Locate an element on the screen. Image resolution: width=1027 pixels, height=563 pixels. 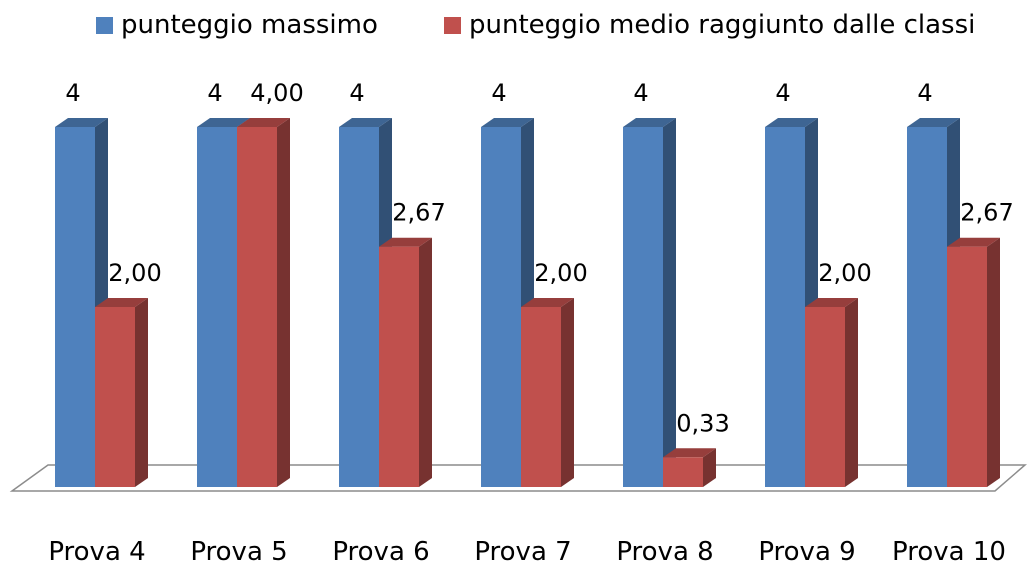
data-label-series-1-4: 4 is located at coordinates (498, 93).